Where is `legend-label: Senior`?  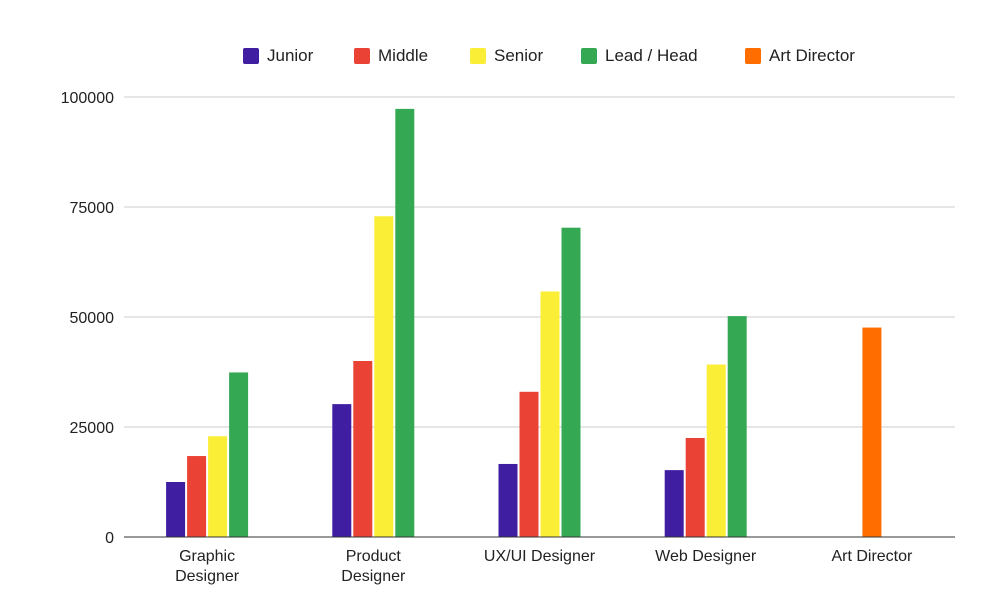
legend-label: Senior is located at coordinates (519, 55).